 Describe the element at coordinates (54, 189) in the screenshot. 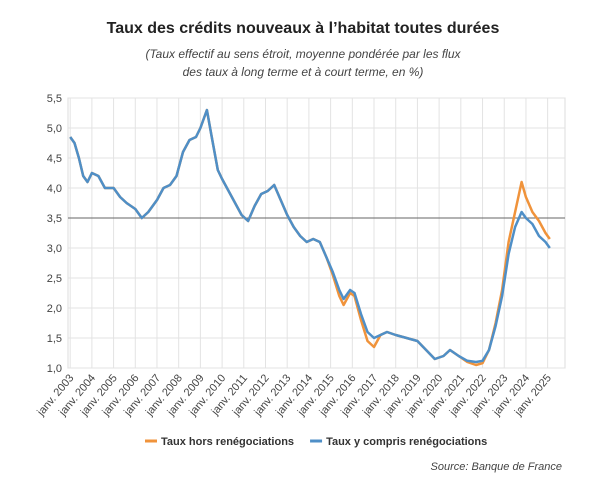

I see `y-tick-label: 4,0` at that location.